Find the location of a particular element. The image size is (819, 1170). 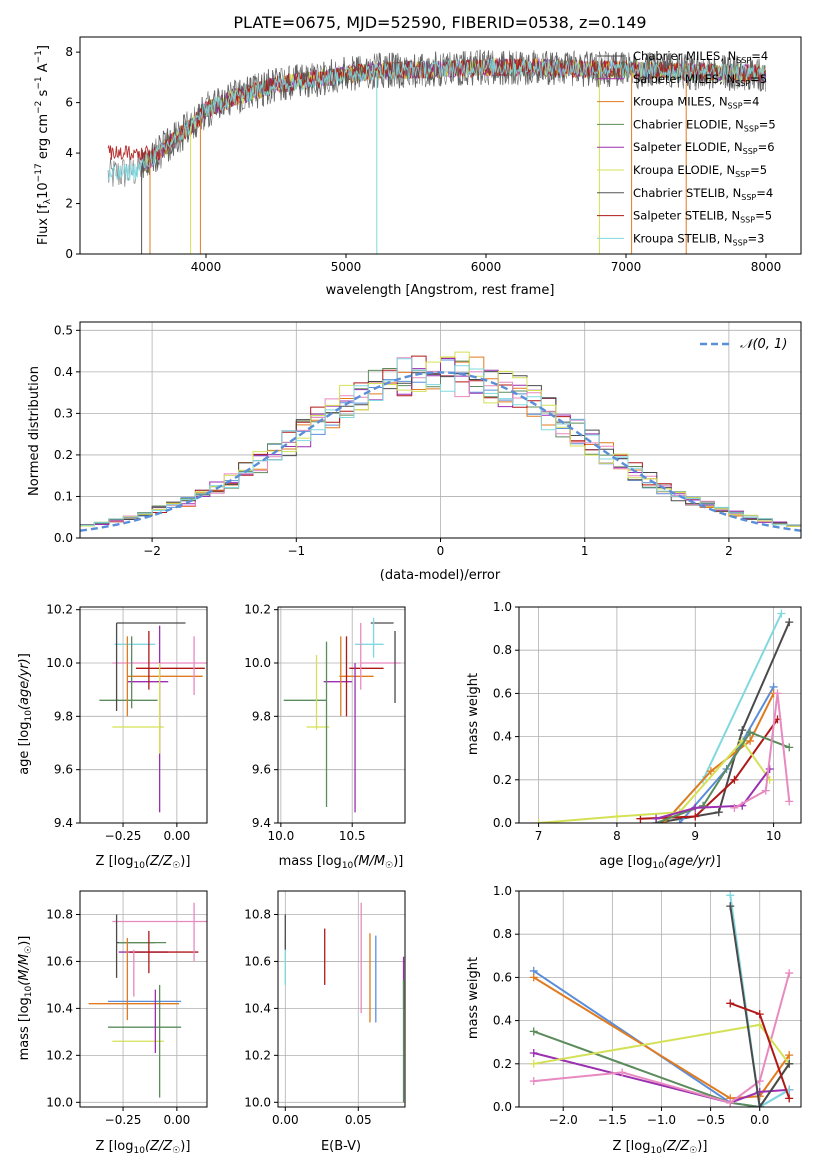

x-tick-label: 8000 is located at coordinates (766, 267).